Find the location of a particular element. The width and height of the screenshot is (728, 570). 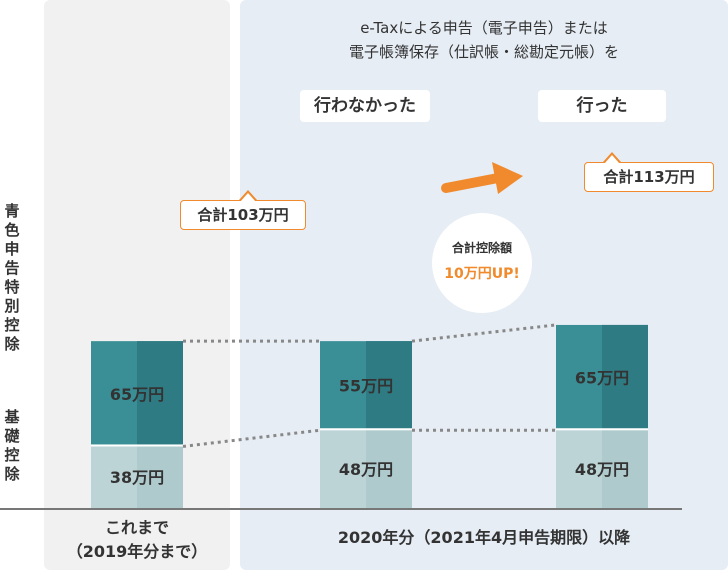

increase-badge: 合計控除額 10万円UP! is located at coordinates (482, 263).